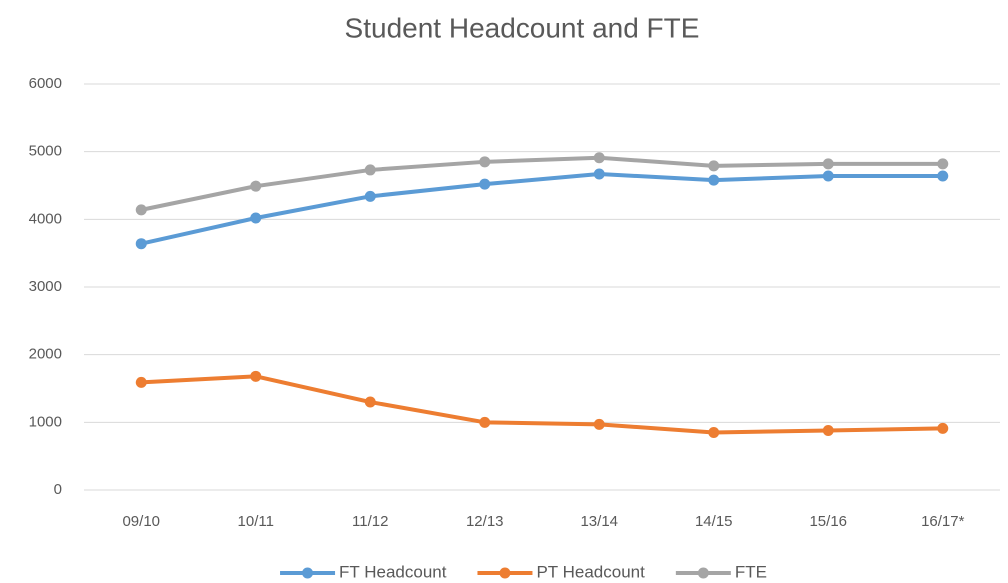 The image size is (1008, 583). What do you see at coordinates (45, 83) in the screenshot?
I see `y-tick-label: 6000` at bounding box center [45, 83].